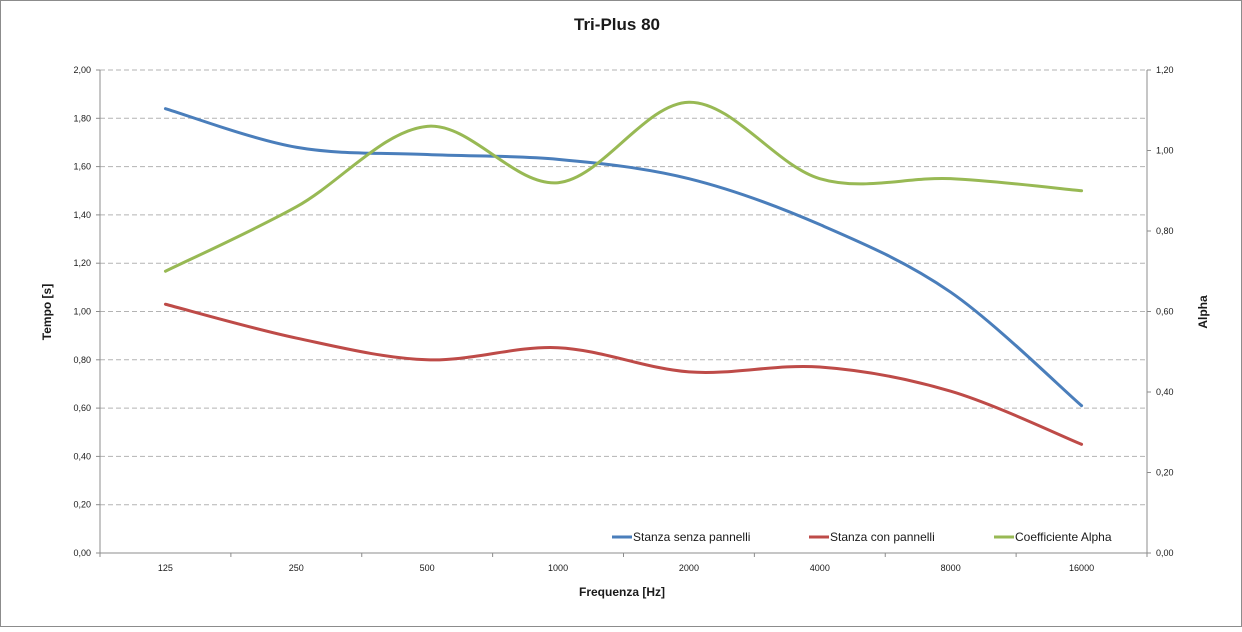 The height and width of the screenshot is (632, 1242). I want to click on y-tick-label: 0,00, so click(82, 553).